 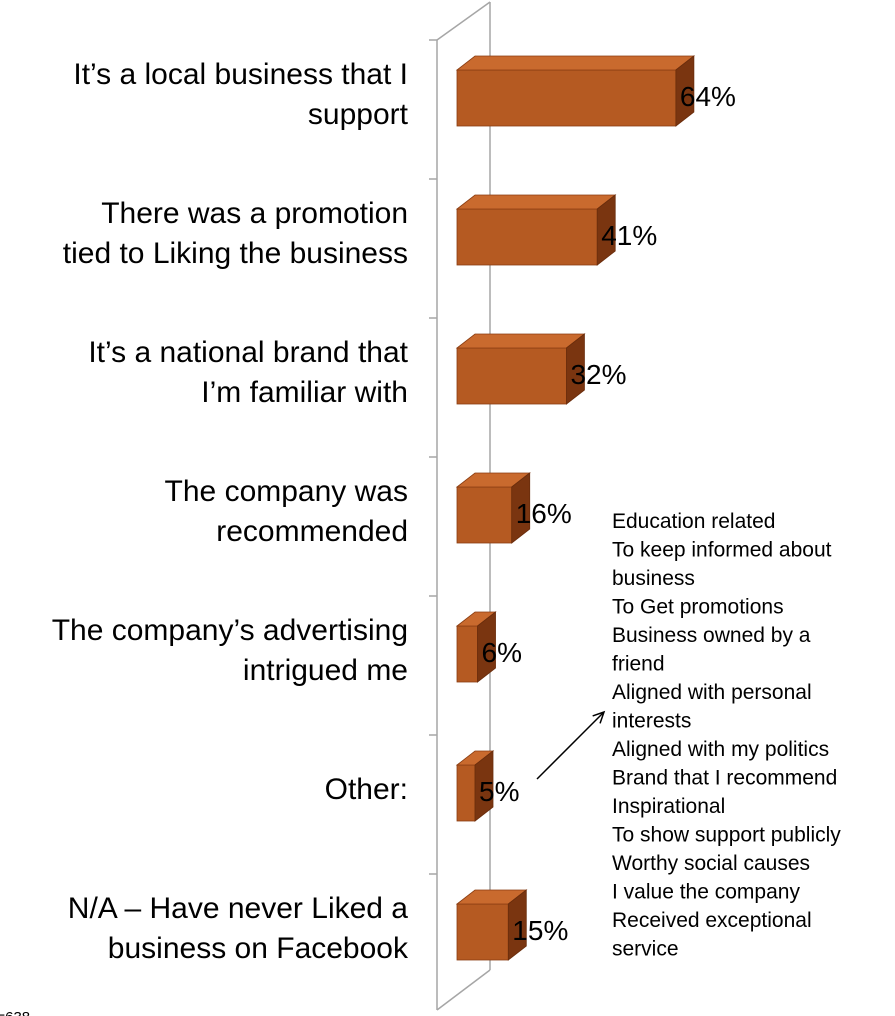 I want to click on value-label: 41%, so click(x=629, y=235).